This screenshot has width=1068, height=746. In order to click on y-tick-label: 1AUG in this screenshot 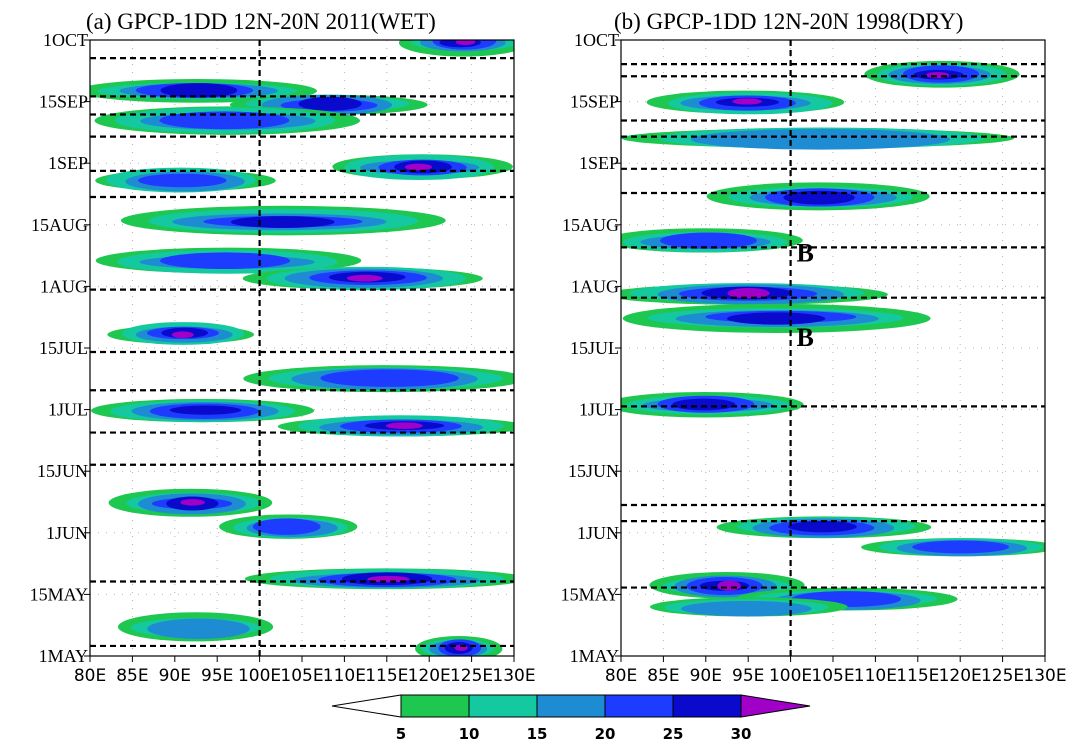, I will do `click(595, 286)`.